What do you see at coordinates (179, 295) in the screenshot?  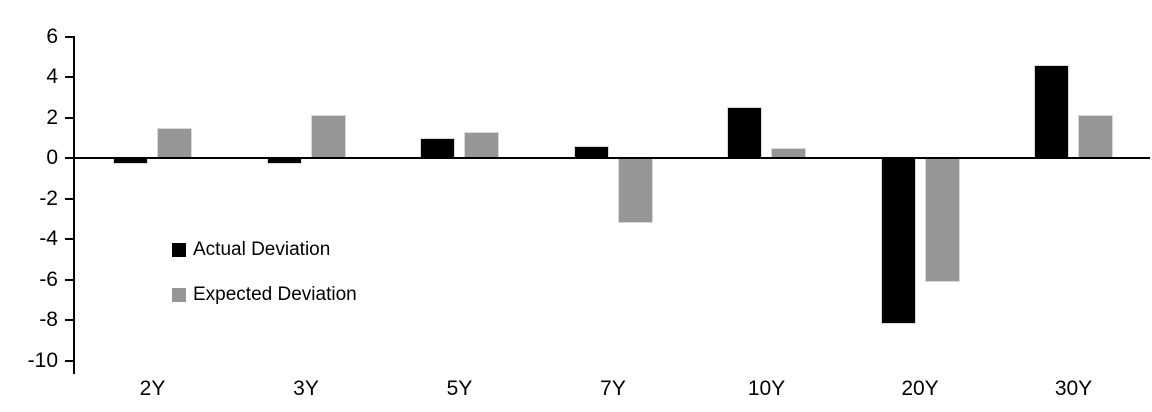 I see `legend-swatch-expected-deviation` at bounding box center [179, 295].